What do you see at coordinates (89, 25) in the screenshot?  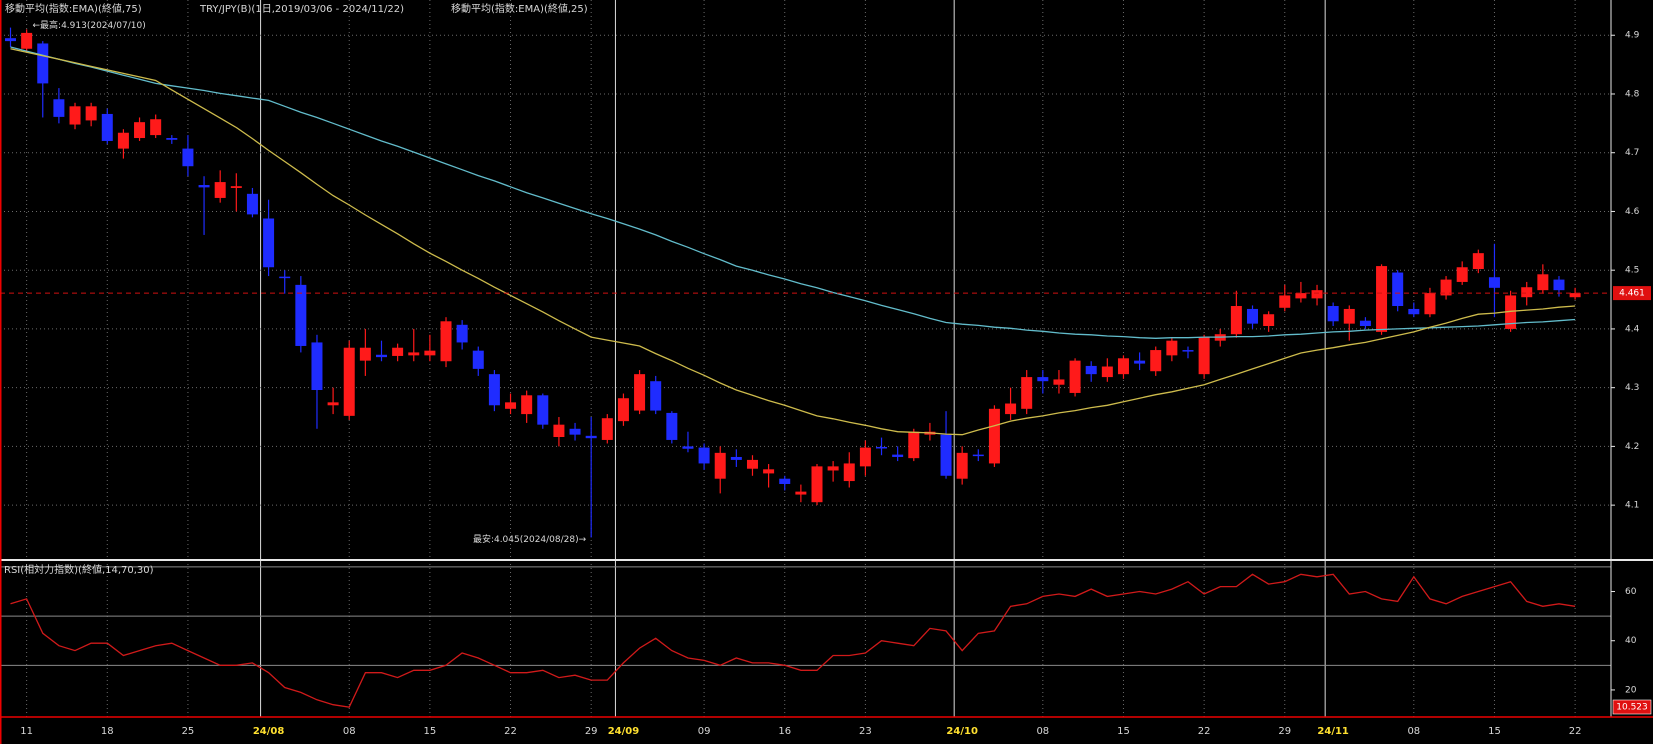 I see `high-annotation: ←最高:4.913(2024/07/10)` at bounding box center [89, 25].